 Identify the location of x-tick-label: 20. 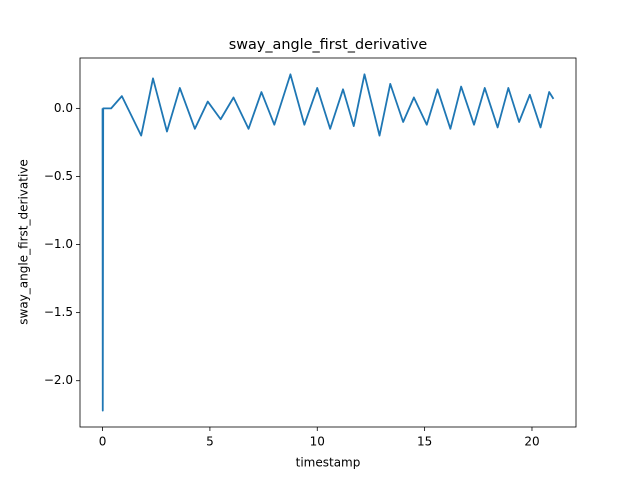
(531, 442).